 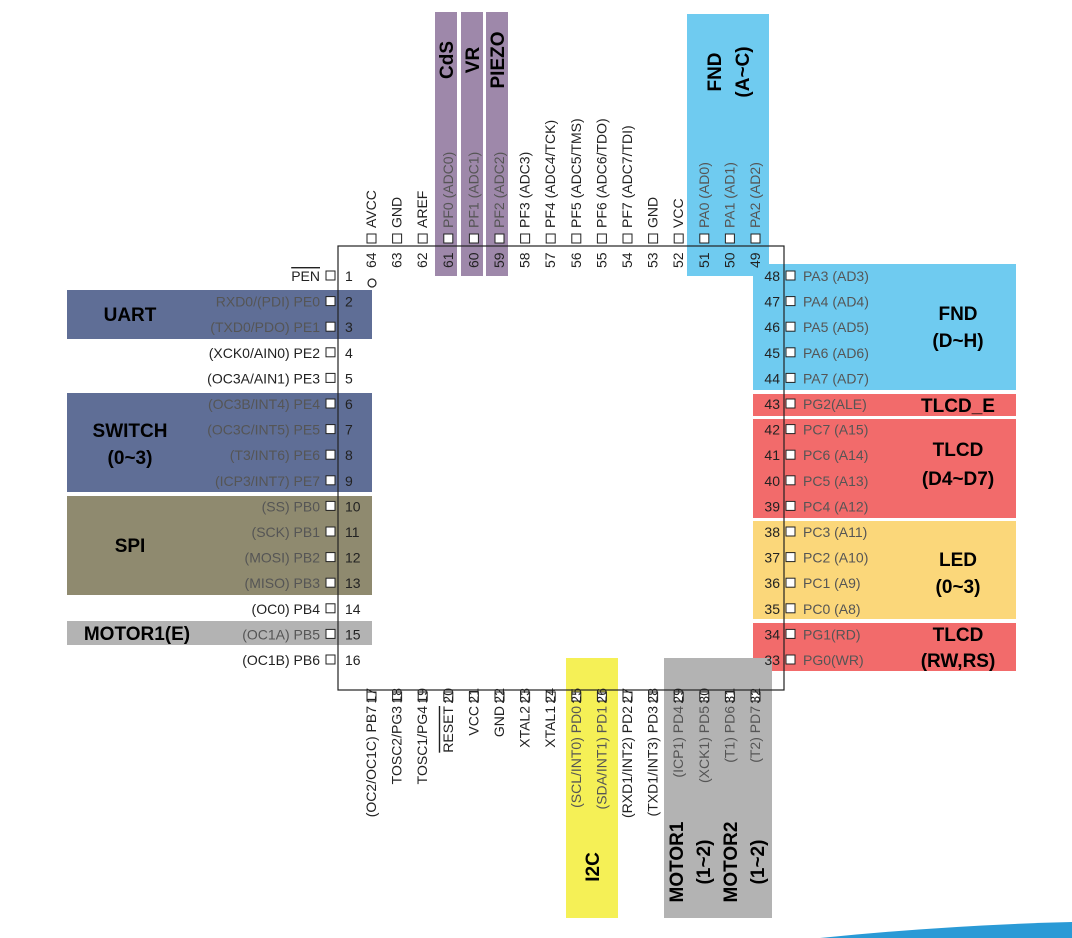 What do you see at coordinates (525, 260) in the screenshot?
I see `pin-number-58: 58` at bounding box center [525, 260].